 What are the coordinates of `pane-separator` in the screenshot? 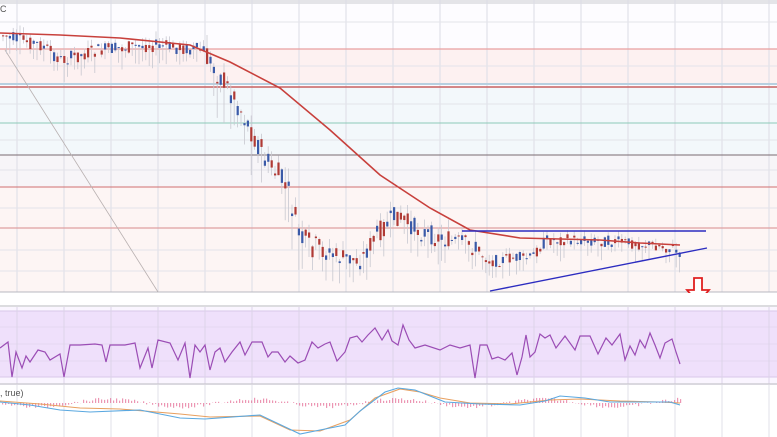 It's located at (388, 300).